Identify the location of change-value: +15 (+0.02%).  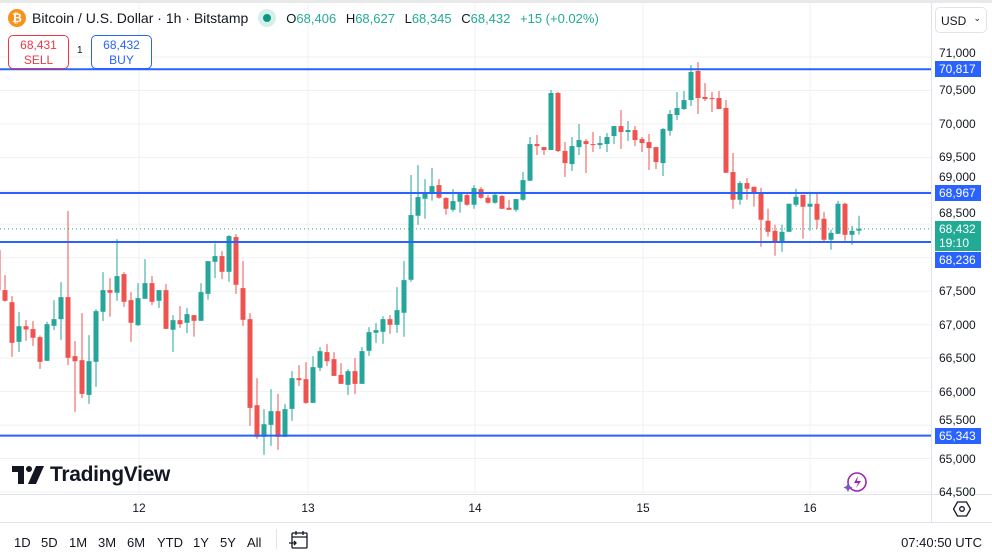
(559, 18).